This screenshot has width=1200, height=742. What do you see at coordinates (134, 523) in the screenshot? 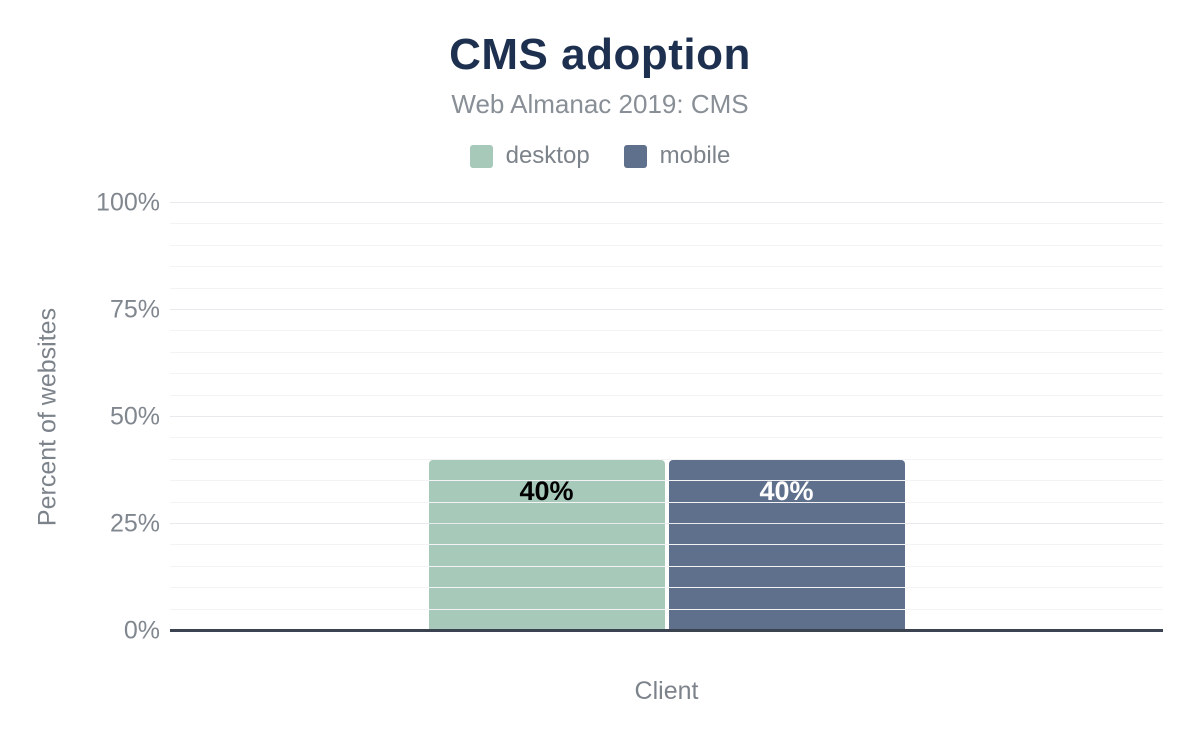
I see `y-tick-label: 25%` at bounding box center [134, 523].